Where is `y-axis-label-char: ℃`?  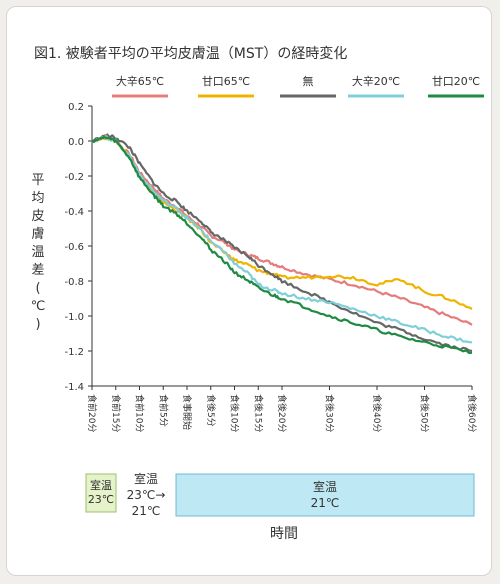
y-axis-label-char: ℃ is located at coordinates (38, 306).